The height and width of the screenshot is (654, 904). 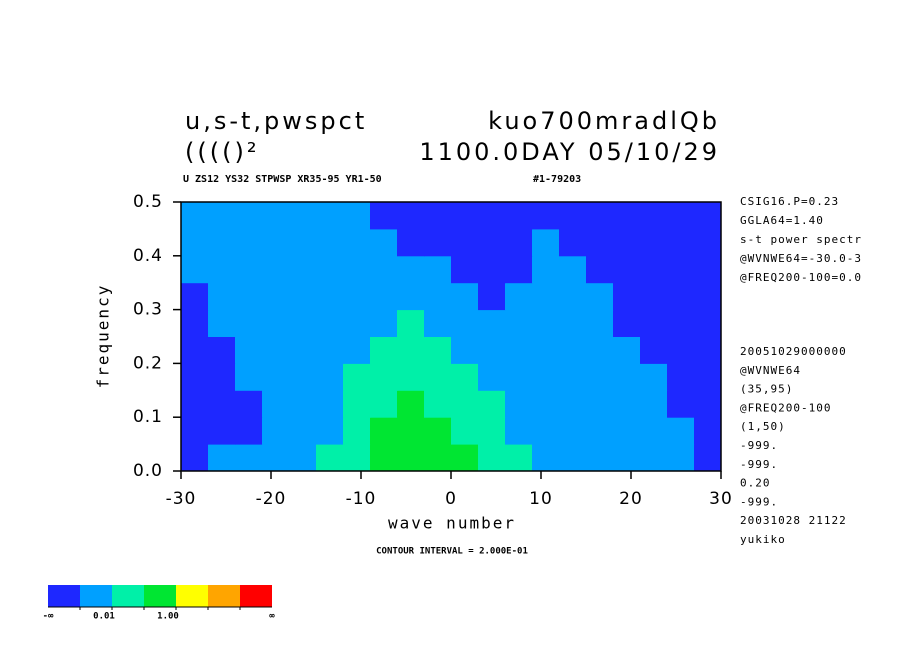 I want to click on x-tick-label: -30, so click(x=181, y=499).